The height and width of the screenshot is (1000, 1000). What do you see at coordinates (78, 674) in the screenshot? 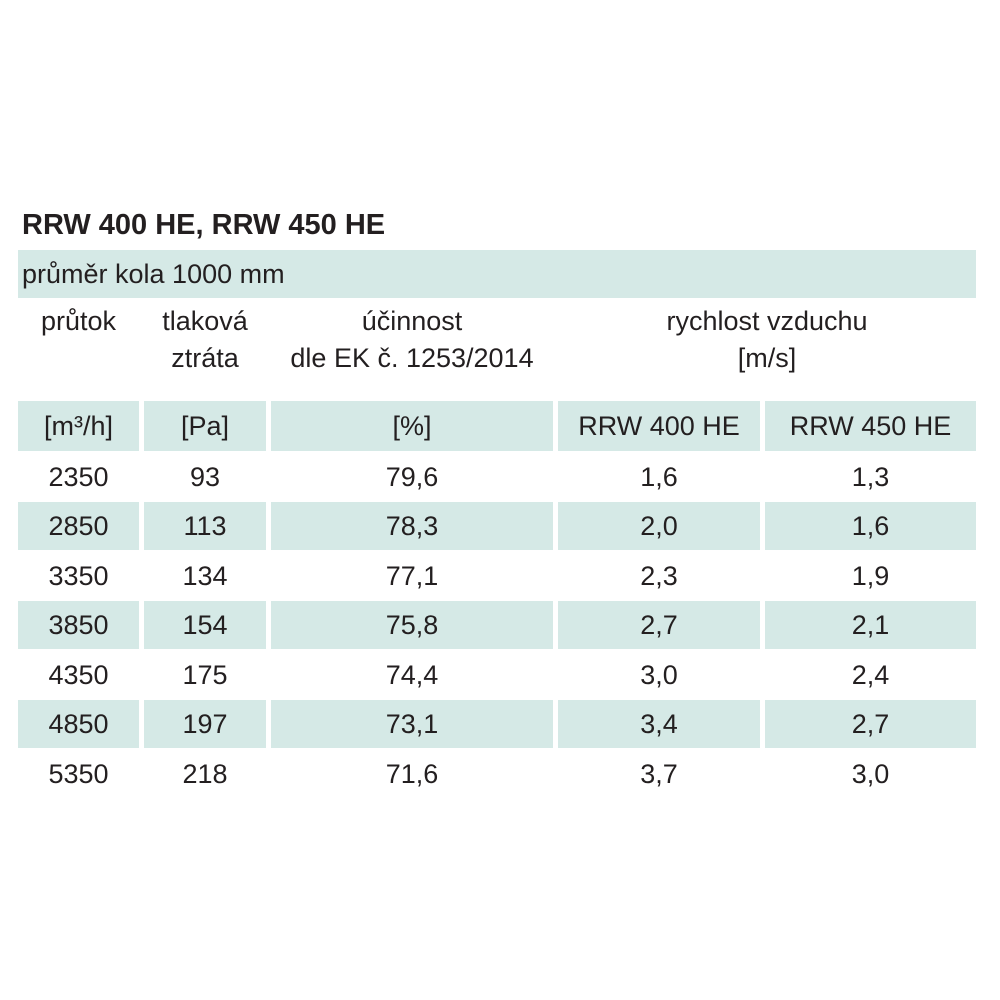
I see `table-cell: 4350` at bounding box center [78, 674].